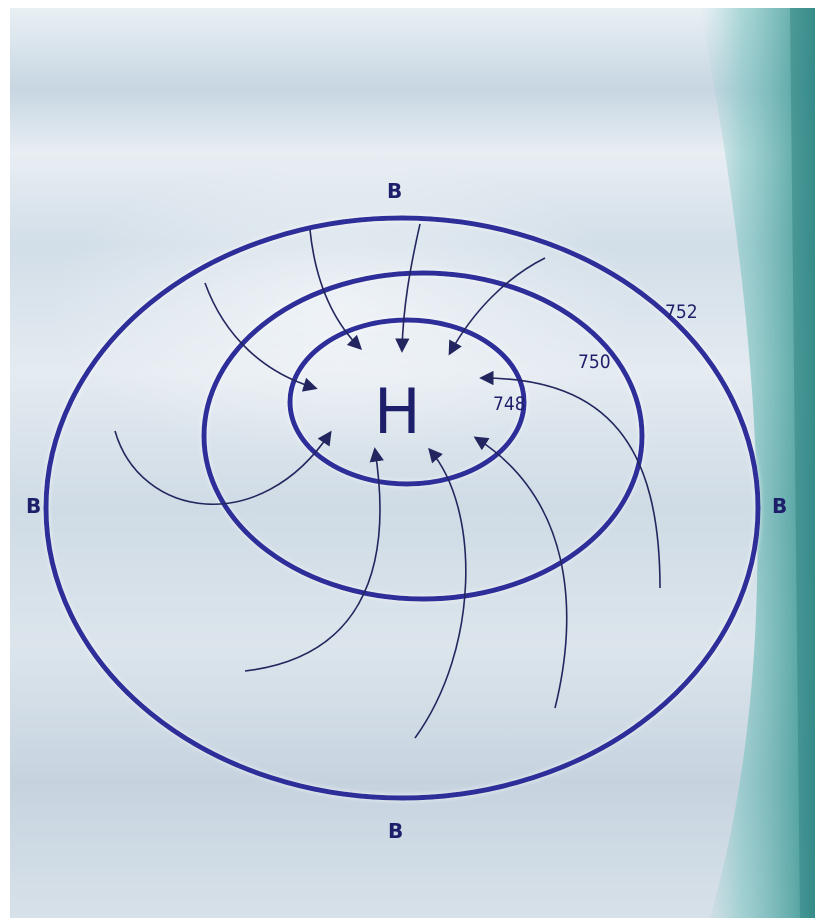  What do you see at coordinates (779, 506) in the screenshot?
I see `direction-label-right: B` at bounding box center [779, 506].